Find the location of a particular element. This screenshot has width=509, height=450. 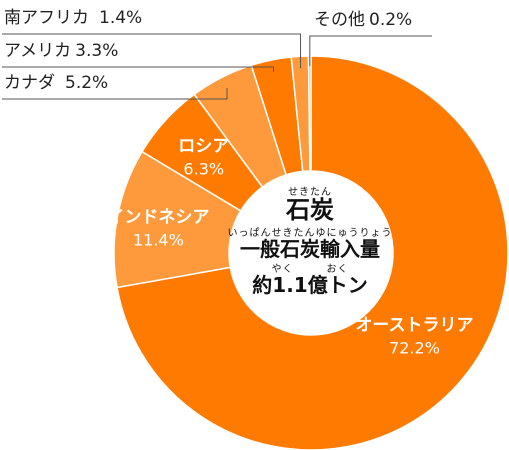

label-others: その他 0.2% is located at coordinates (363, 20).